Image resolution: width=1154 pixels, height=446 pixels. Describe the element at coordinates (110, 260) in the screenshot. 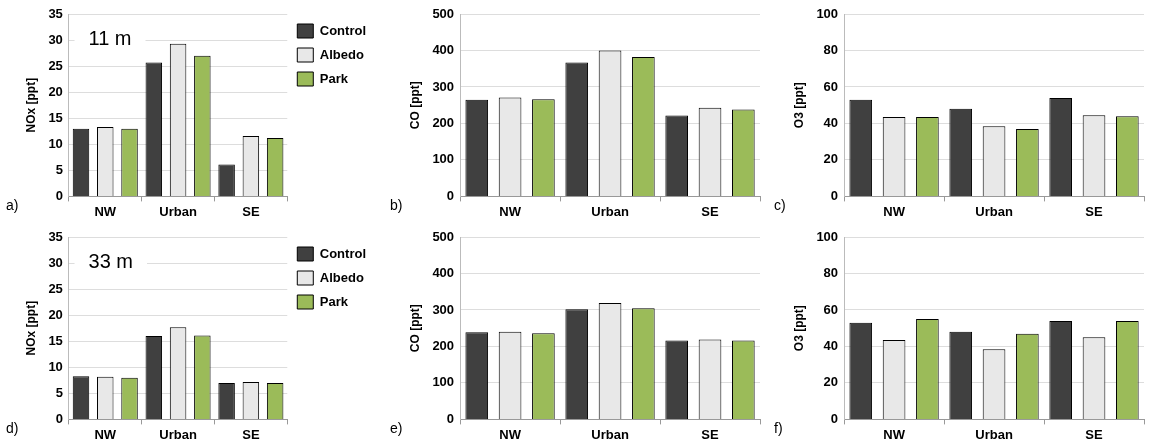

I see `annotation: 33 m` at that location.